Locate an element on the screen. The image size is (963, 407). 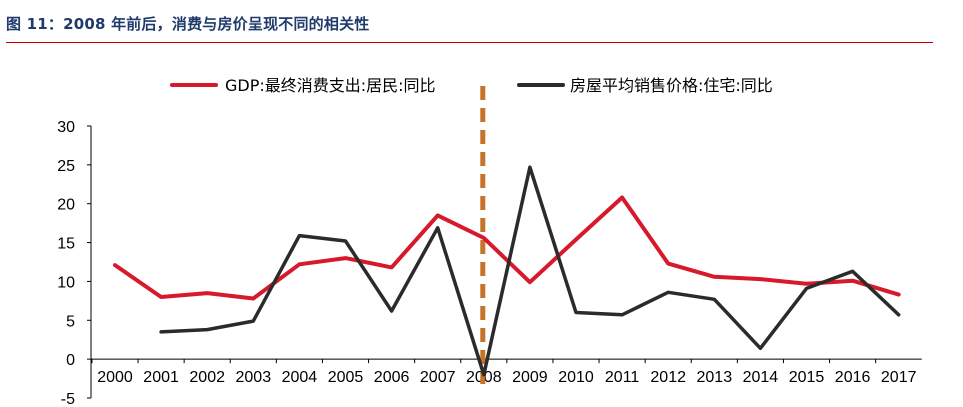
legend-label-2: 房屋平均销售价格:住宅:同比 is located at coordinates (671, 85).